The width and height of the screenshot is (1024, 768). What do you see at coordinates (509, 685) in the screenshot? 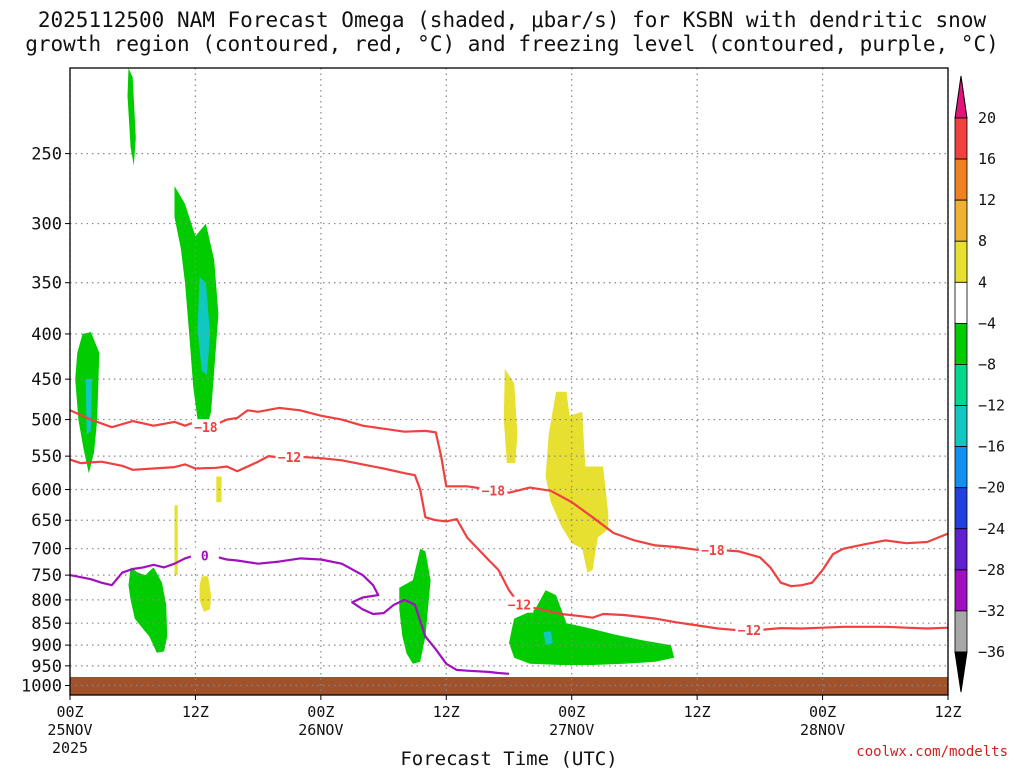
I see `ground-fill` at bounding box center [509, 685].